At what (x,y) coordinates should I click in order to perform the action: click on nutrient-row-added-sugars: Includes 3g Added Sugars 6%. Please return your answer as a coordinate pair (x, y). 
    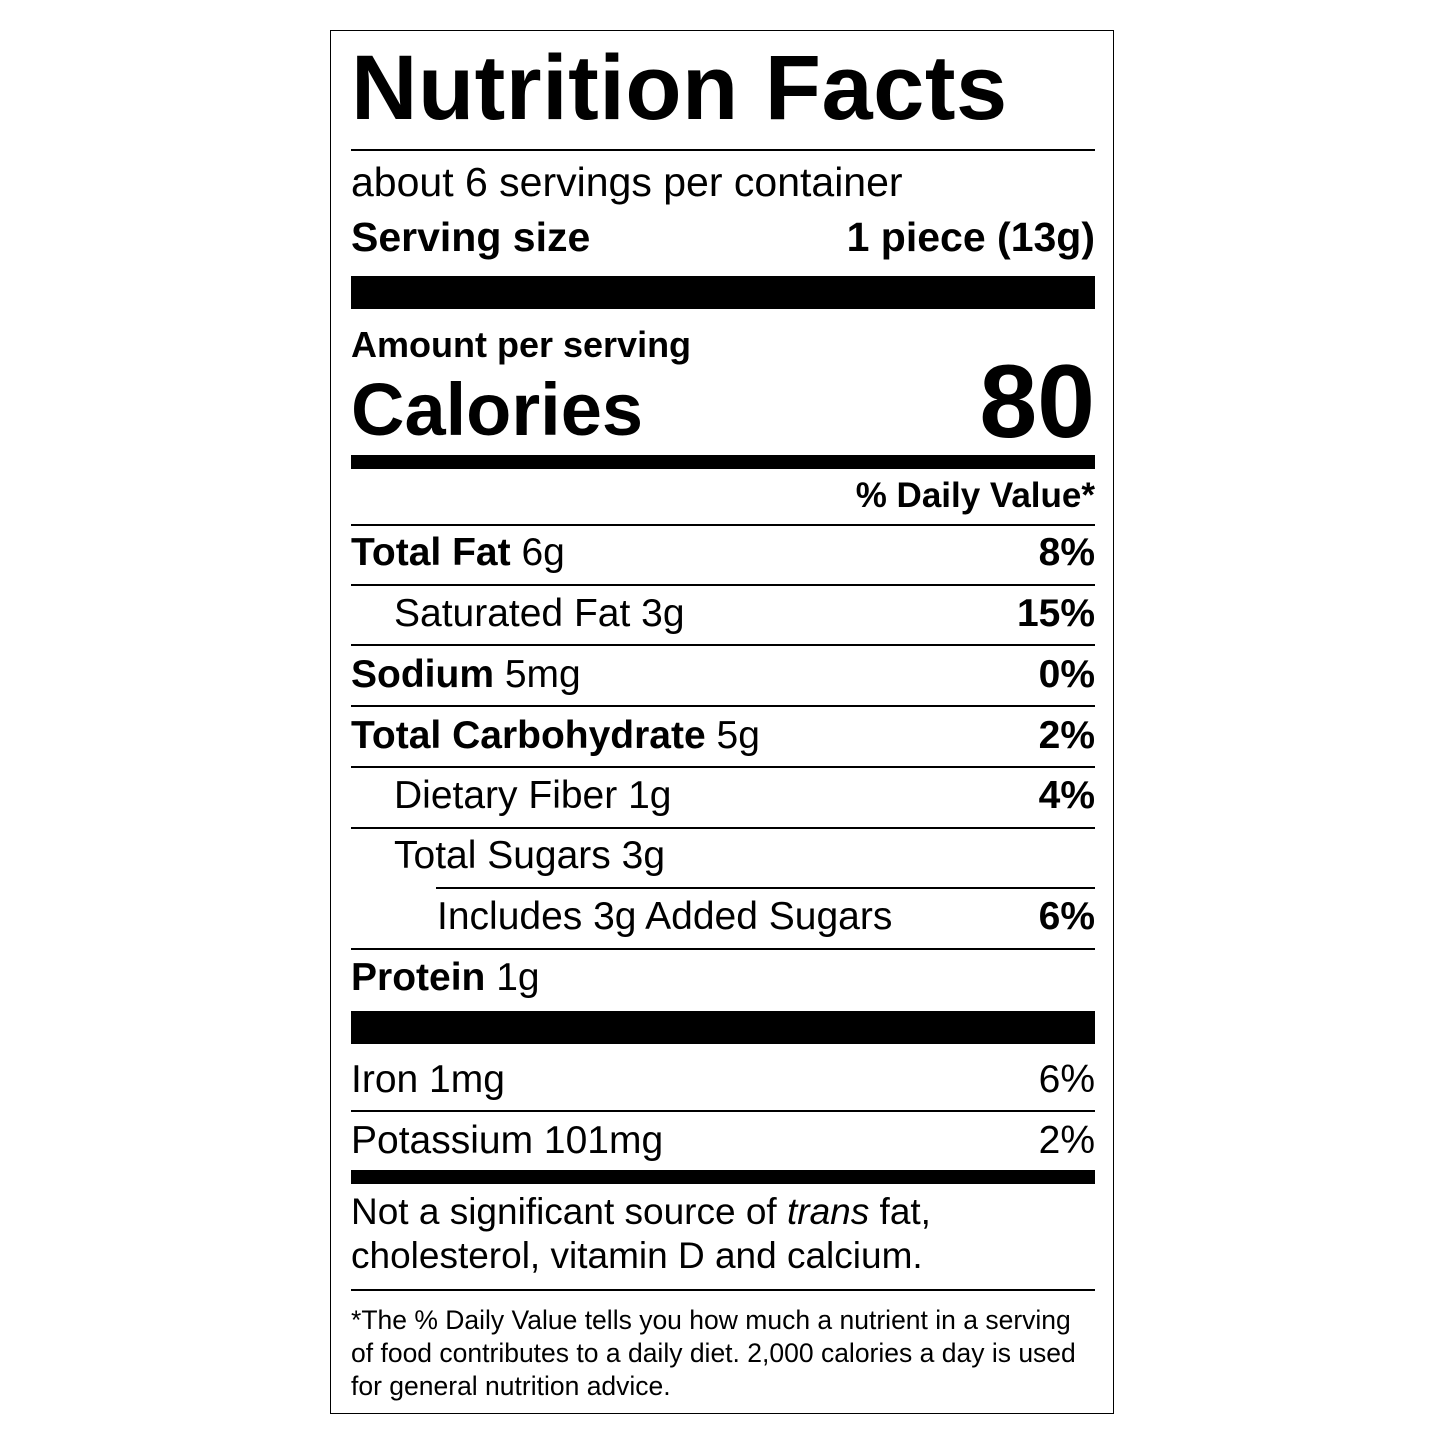
    Looking at the image, I should click on (723, 917).